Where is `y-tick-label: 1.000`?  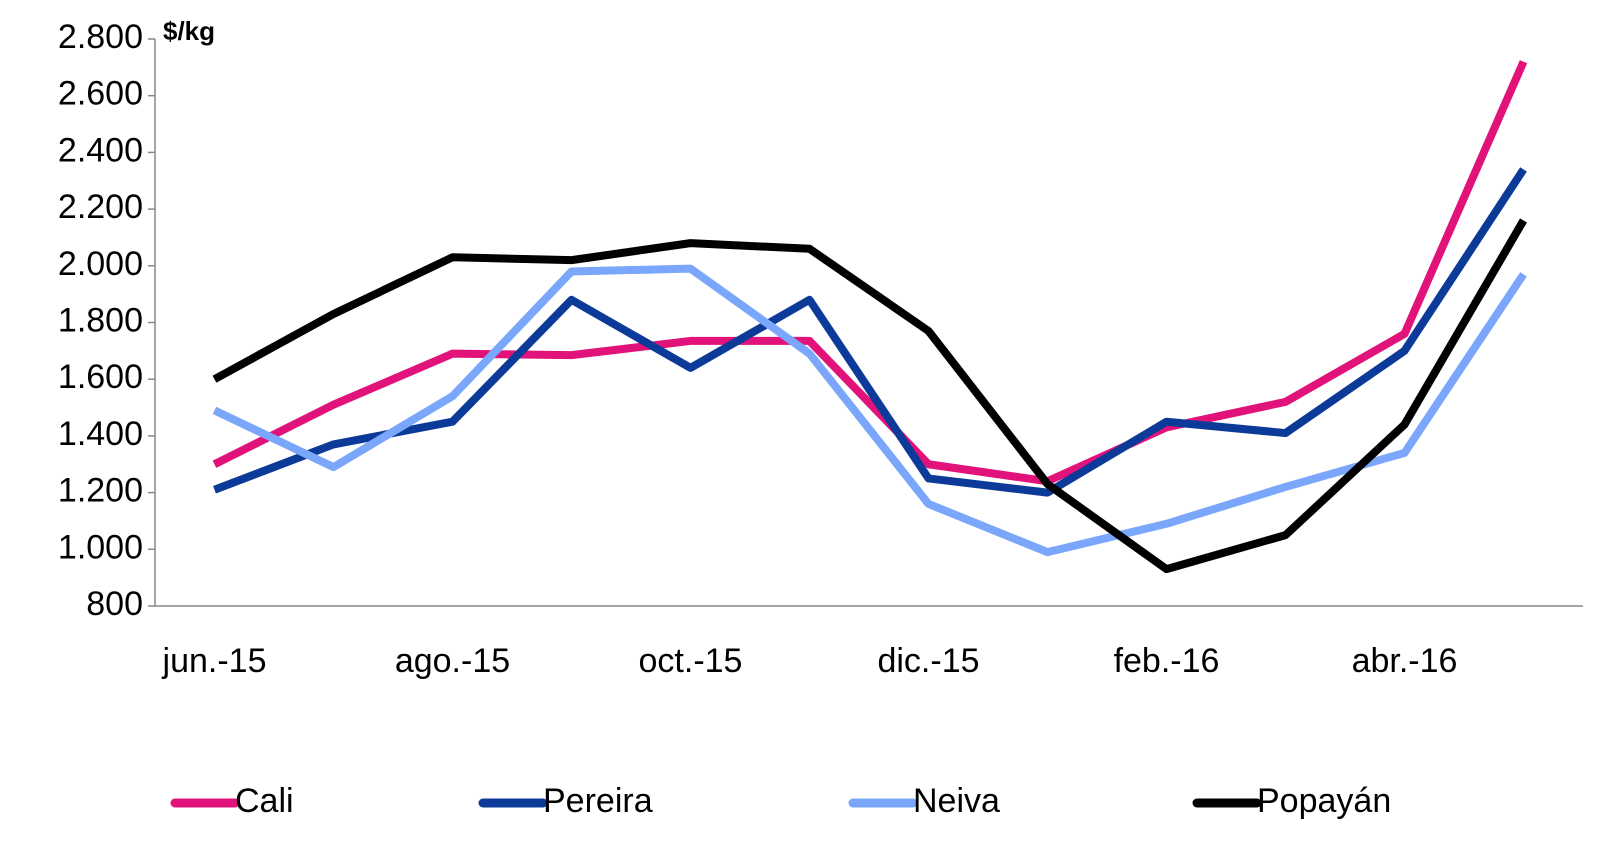
y-tick-label: 1.000 is located at coordinates (100, 547).